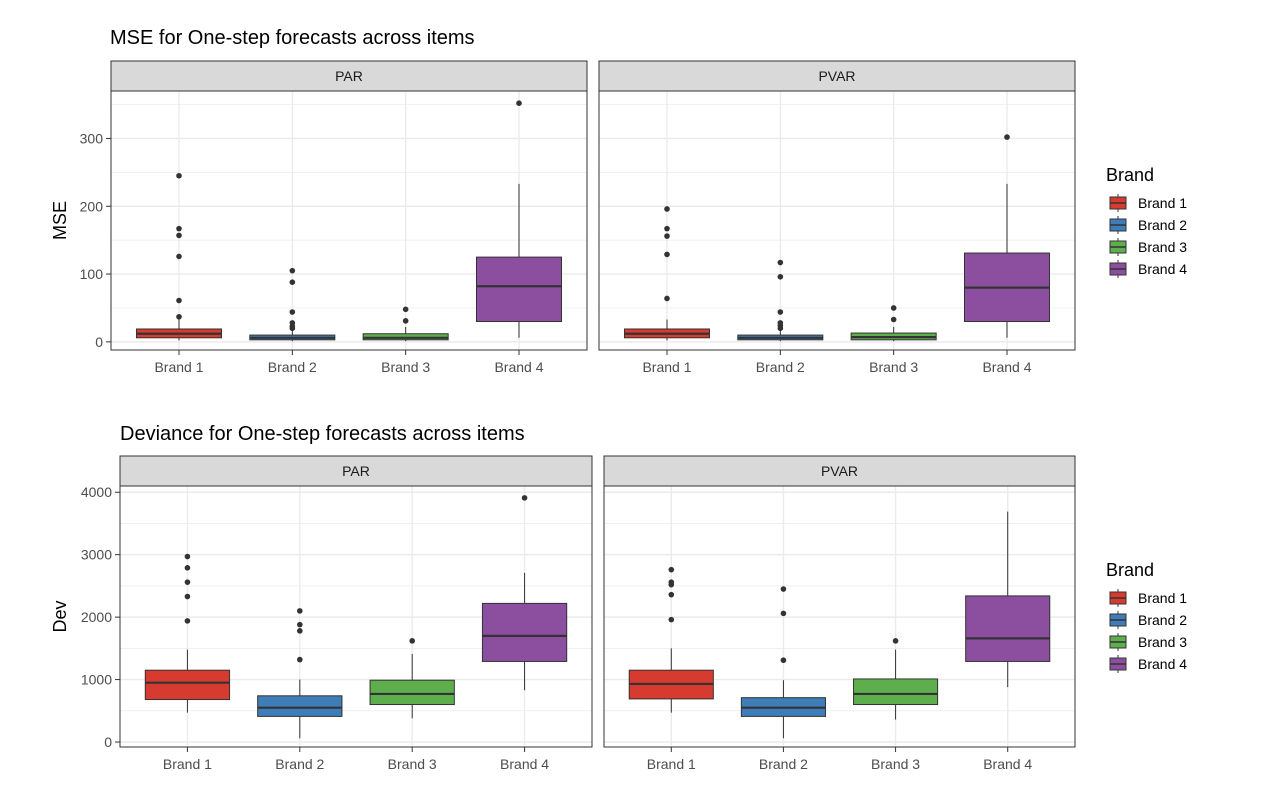 The width and height of the screenshot is (1280, 790). Describe the element at coordinates (60, 220) in the screenshot. I see `mse-y-axis-label: MSE` at that location.